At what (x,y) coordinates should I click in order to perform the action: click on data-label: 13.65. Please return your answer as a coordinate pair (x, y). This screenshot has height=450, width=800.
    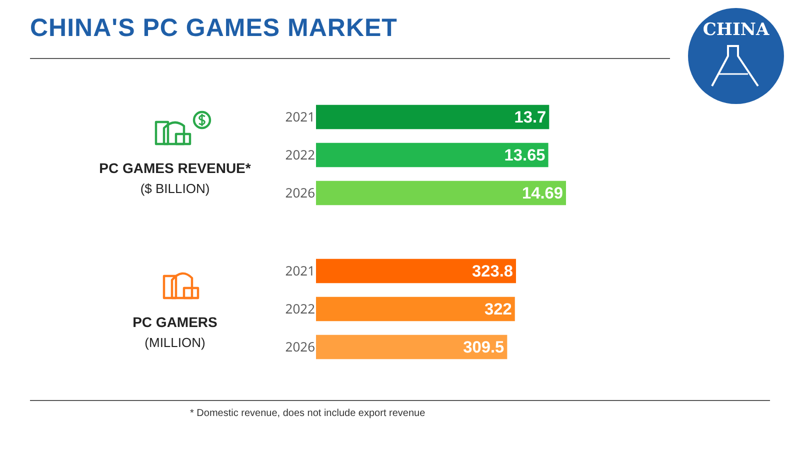
    Looking at the image, I should click on (525, 155).